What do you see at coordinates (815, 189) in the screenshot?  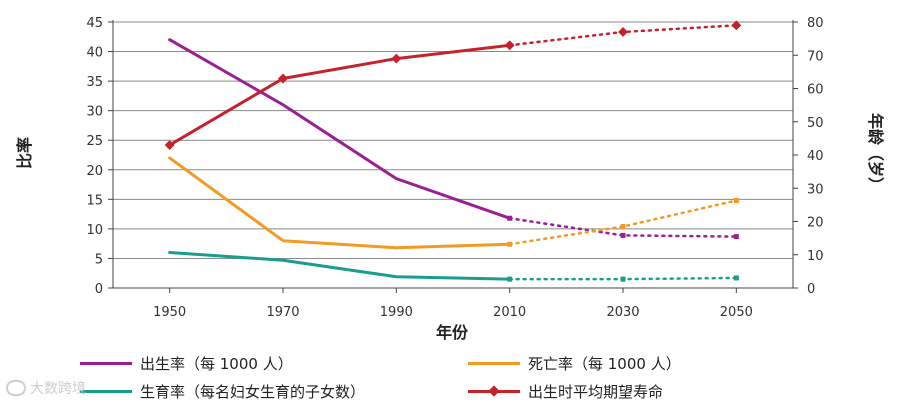 I see `right-tick-label: 30` at bounding box center [815, 189].